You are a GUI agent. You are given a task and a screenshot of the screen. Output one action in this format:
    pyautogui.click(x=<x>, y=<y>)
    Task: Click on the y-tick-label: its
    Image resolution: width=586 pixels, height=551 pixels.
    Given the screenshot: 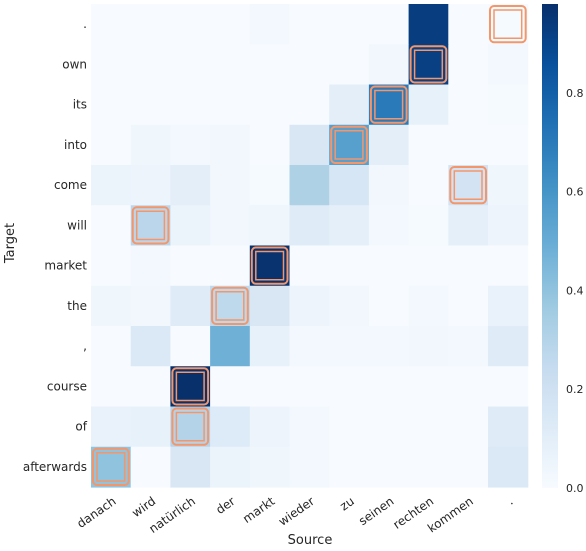 What is the action you would take?
    pyautogui.click(x=80, y=105)
    